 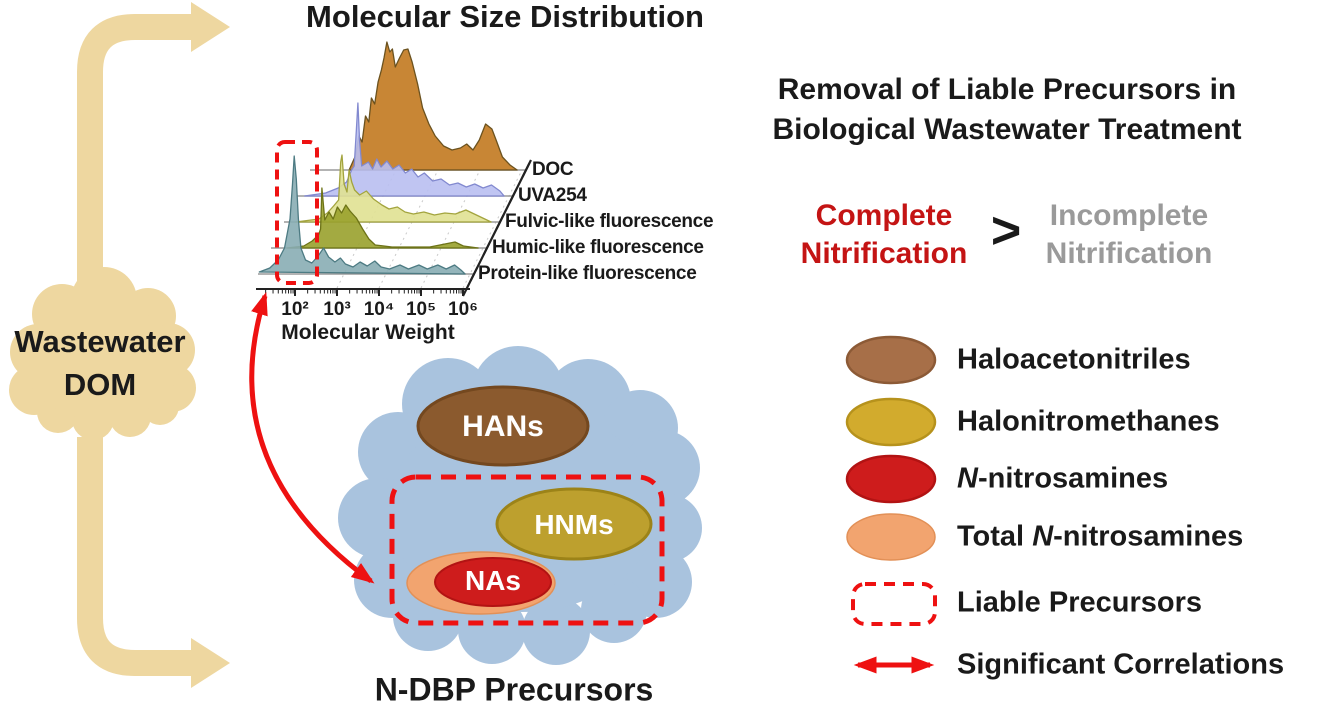 I want to click on ridge-series-Protein-like fluorescence, so click(x=362, y=215).